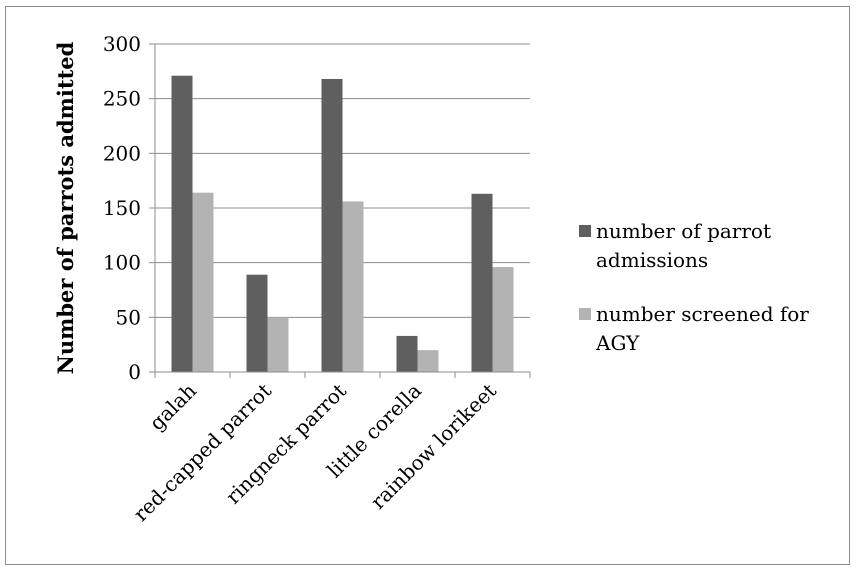 Image resolution: width=857 pixels, height=570 pixels. Describe the element at coordinates (122, 208) in the screenshot. I see `y-tick-label: 150` at that location.